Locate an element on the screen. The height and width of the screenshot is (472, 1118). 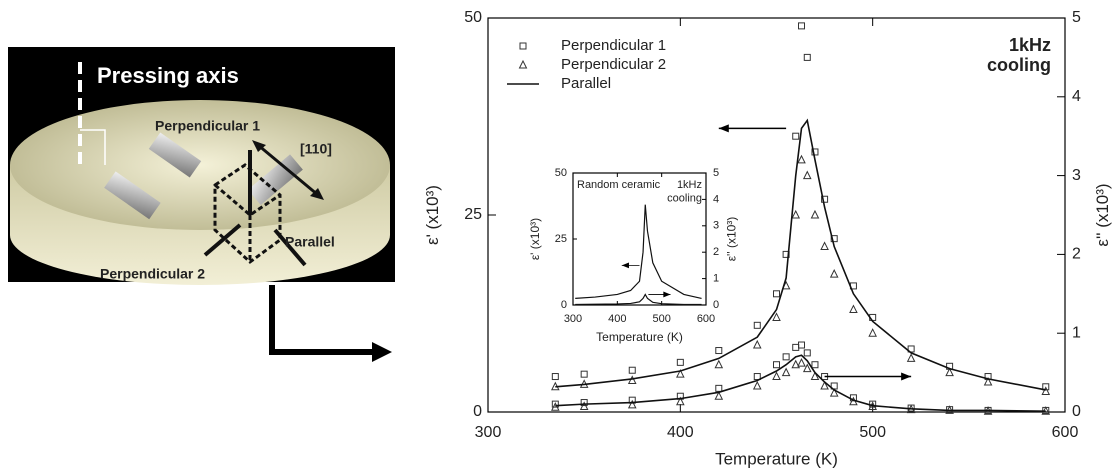
direction is located at coordinates (290, 247).